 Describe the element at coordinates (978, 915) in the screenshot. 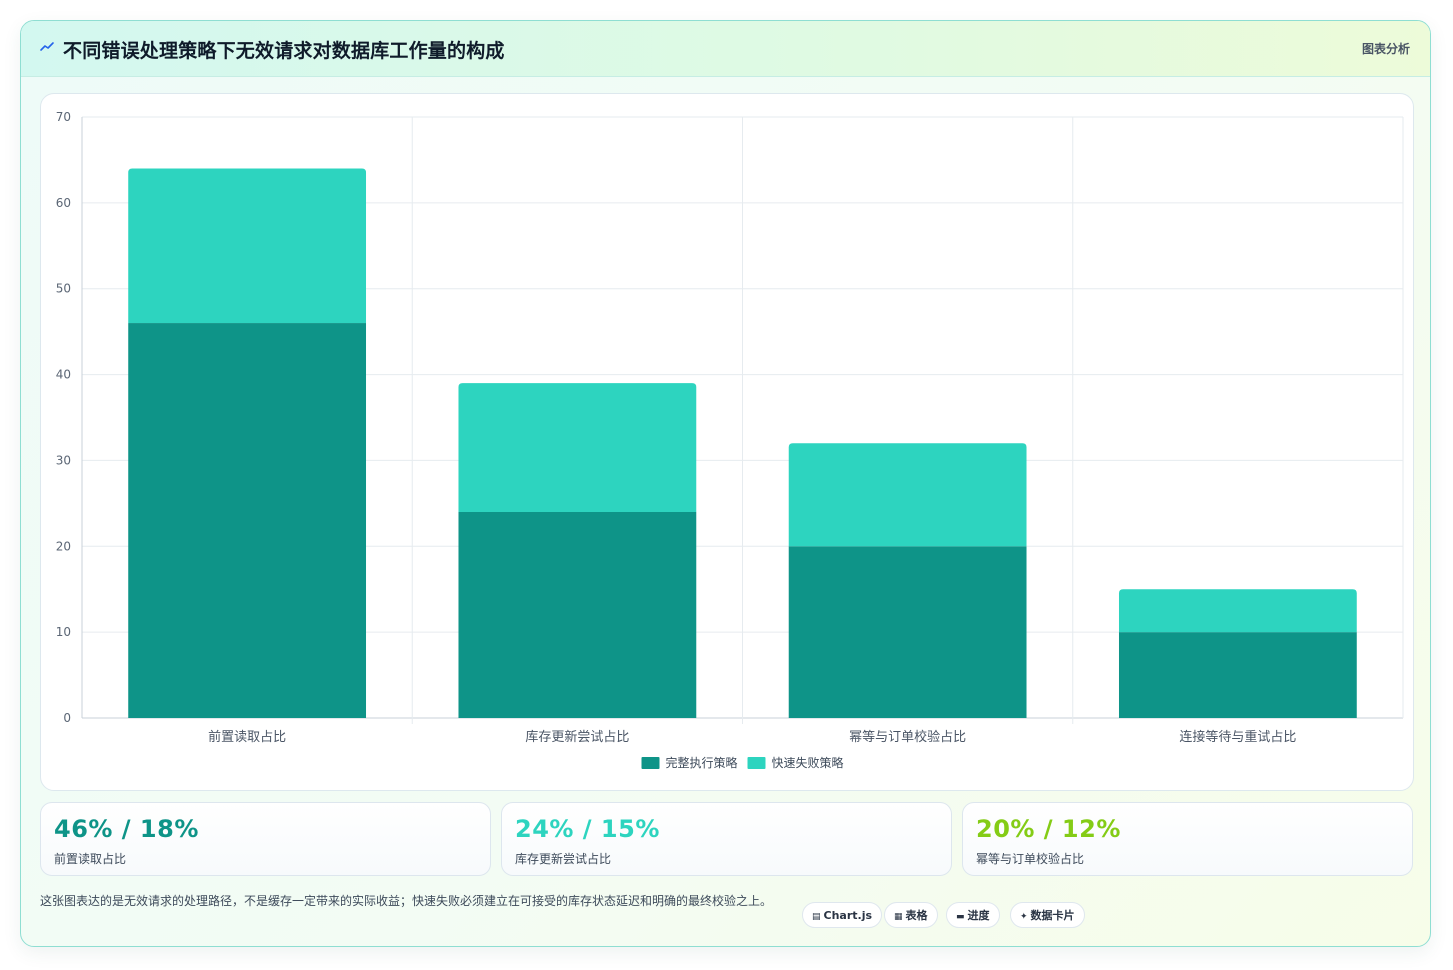

I see `chip-label: 进度` at that location.